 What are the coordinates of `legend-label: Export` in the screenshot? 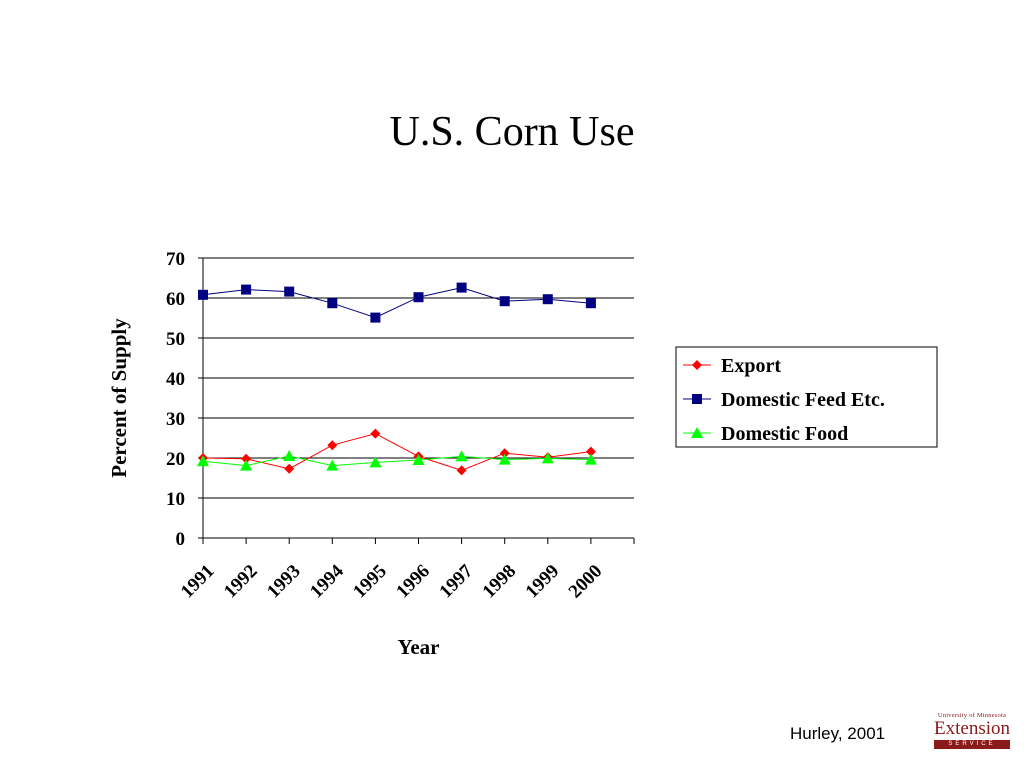 It's located at (751, 366).